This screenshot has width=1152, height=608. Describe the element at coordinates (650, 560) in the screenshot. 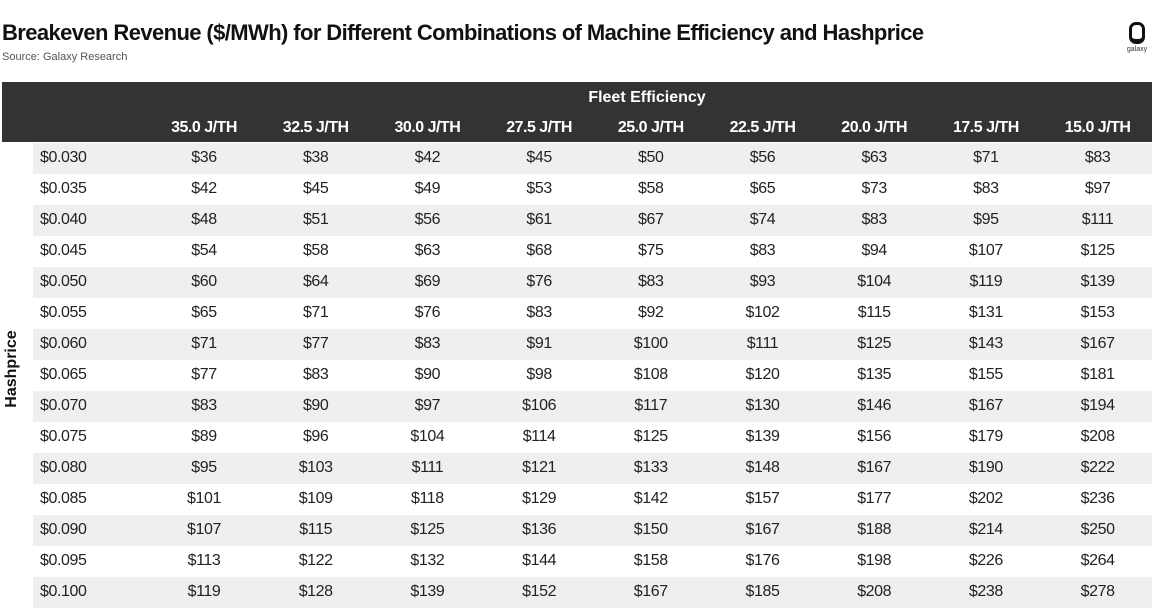

I see `table-cell: $158` at that location.